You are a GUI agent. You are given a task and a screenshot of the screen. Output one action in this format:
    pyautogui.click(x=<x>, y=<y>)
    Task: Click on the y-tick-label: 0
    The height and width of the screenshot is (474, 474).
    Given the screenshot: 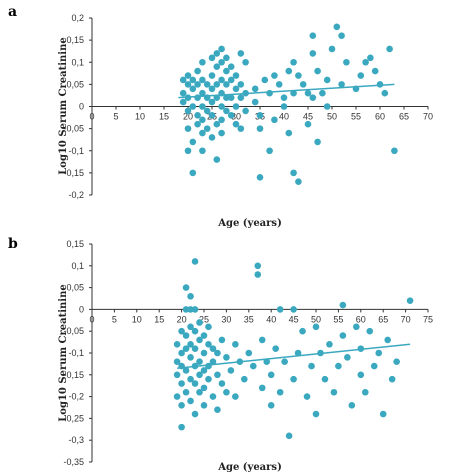 What is the action you would take?
    pyautogui.click(x=81, y=309)
    